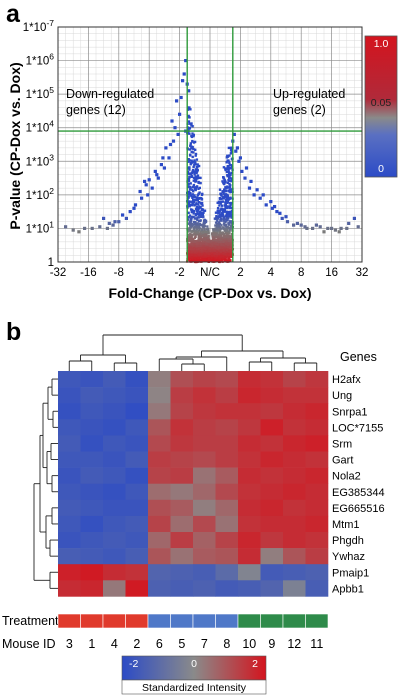 The image size is (400, 695). I want to click on down-regulated-label-line2: genes (12), so click(96, 110).